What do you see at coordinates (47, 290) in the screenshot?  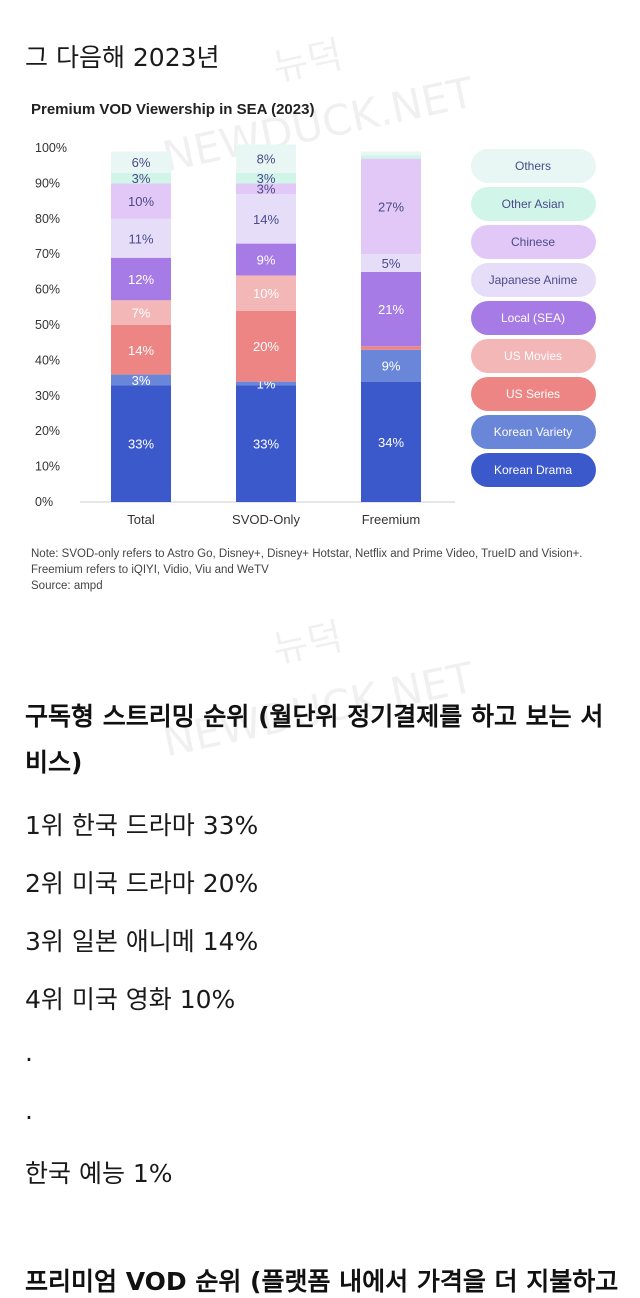 I see `y-tick-label: 60%` at bounding box center [47, 290].